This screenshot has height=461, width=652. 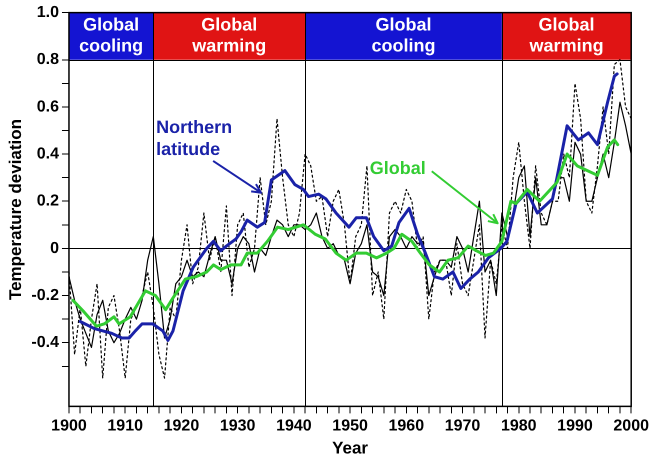 I want to click on x-tick-label: 1980, so click(x=518, y=425).